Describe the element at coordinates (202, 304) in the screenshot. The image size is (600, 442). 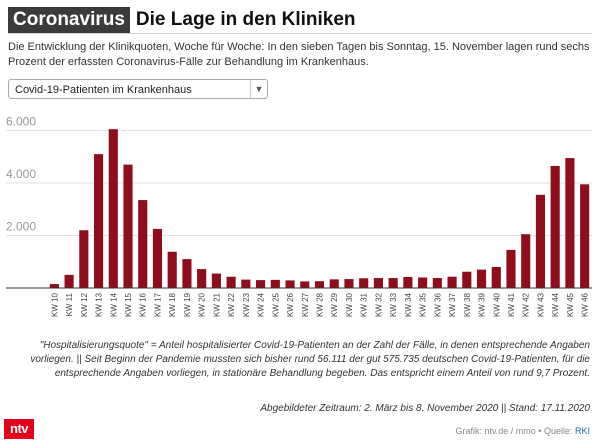
I see `x-tick-label: KW 20` at that location.